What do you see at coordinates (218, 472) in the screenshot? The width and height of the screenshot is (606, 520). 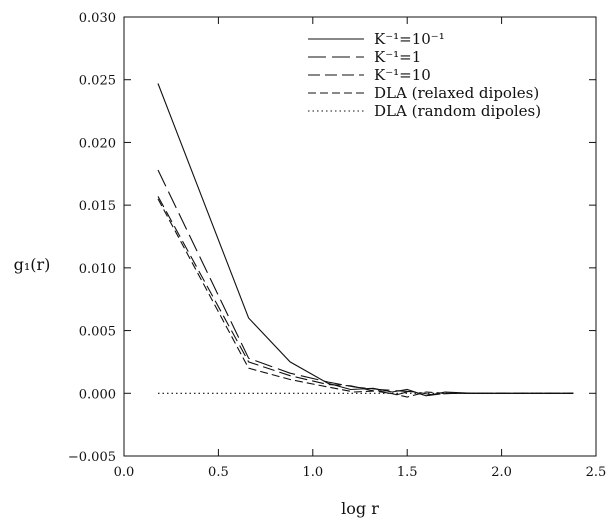 I see `x-tick-label: 0.5` at bounding box center [218, 472].